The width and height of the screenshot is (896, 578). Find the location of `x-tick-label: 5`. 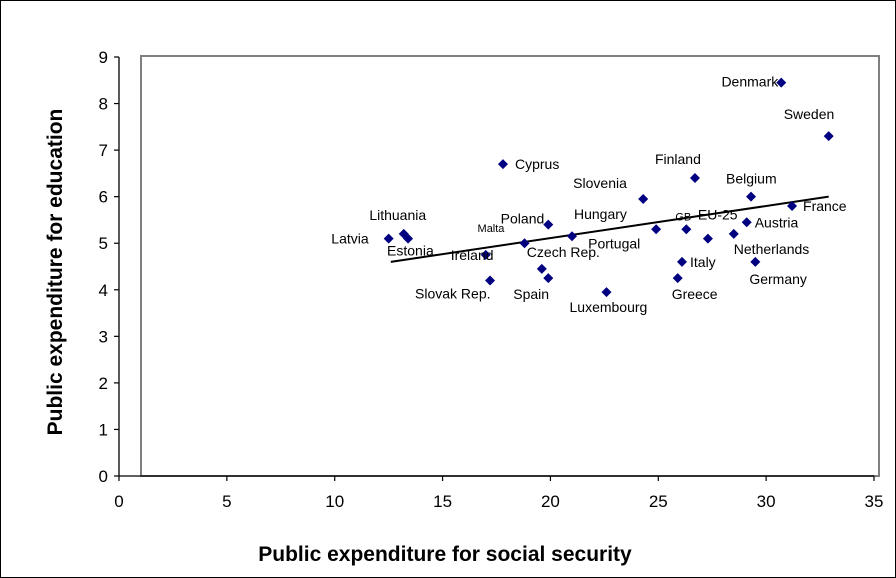

x-tick-label: 5 is located at coordinates (226, 501).